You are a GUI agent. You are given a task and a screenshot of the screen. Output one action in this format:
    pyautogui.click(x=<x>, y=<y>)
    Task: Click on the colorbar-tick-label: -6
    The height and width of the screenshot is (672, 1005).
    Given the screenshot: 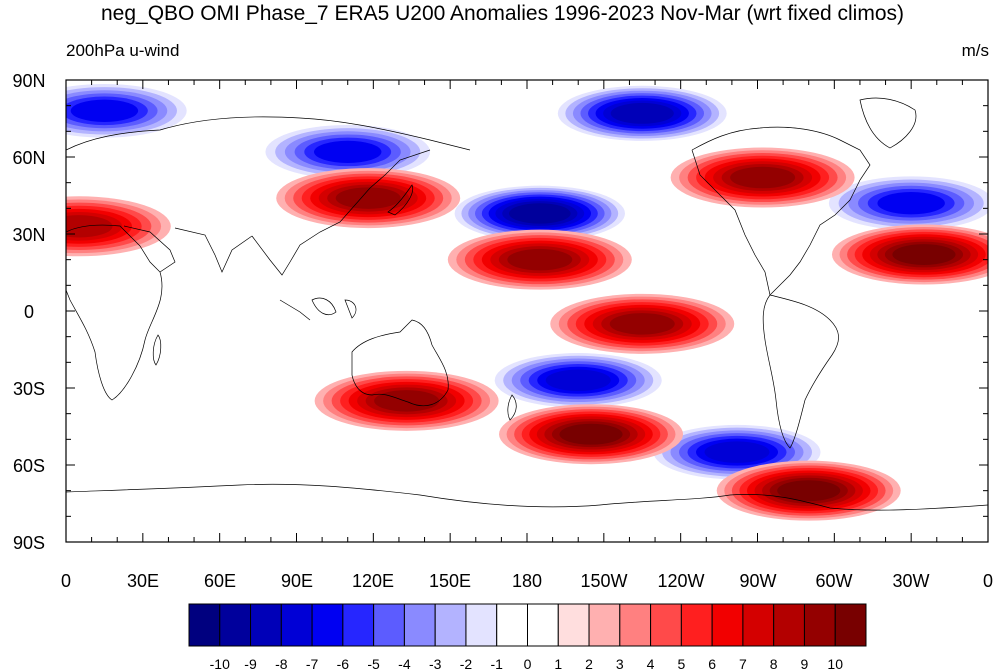 What is the action you would take?
    pyautogui.click(x=343, y=664)
    